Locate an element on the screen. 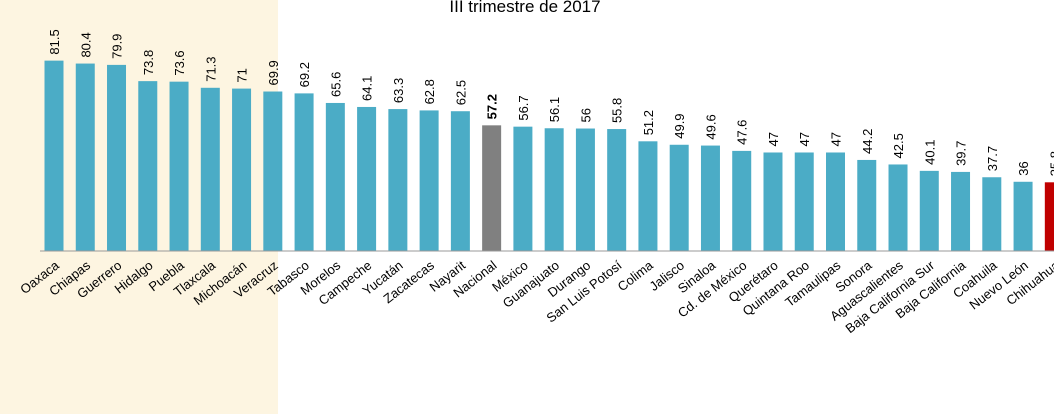 This screenshot has height=414, width=1054. value-label: 62.8 is located at coordinates (429, 91).